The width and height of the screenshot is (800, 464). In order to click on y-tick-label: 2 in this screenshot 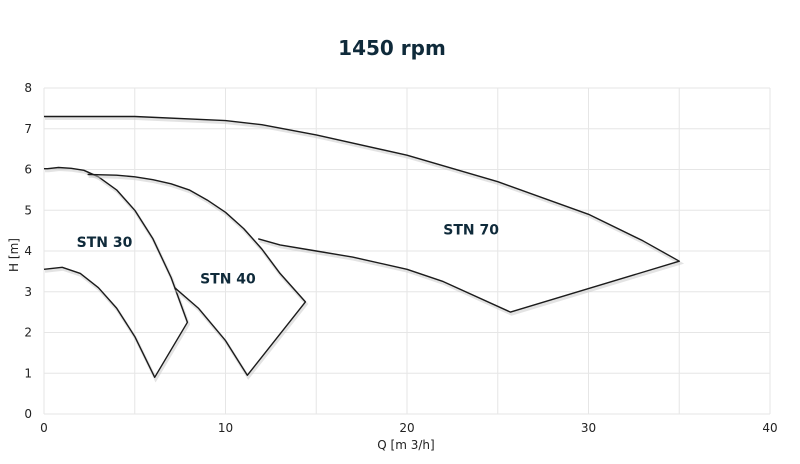, I will do `click(28, 333)`.